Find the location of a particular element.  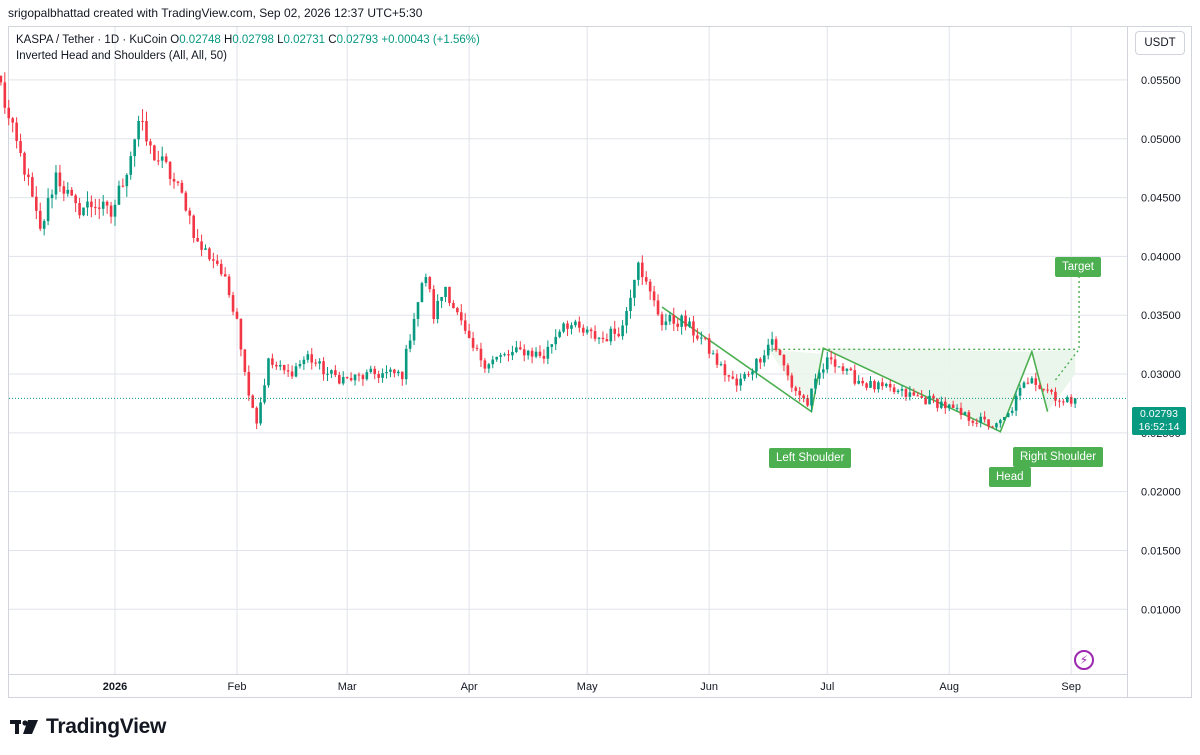

last-price-tag: 0.02793 16:52:14 is located at coordinates (1159, 421).